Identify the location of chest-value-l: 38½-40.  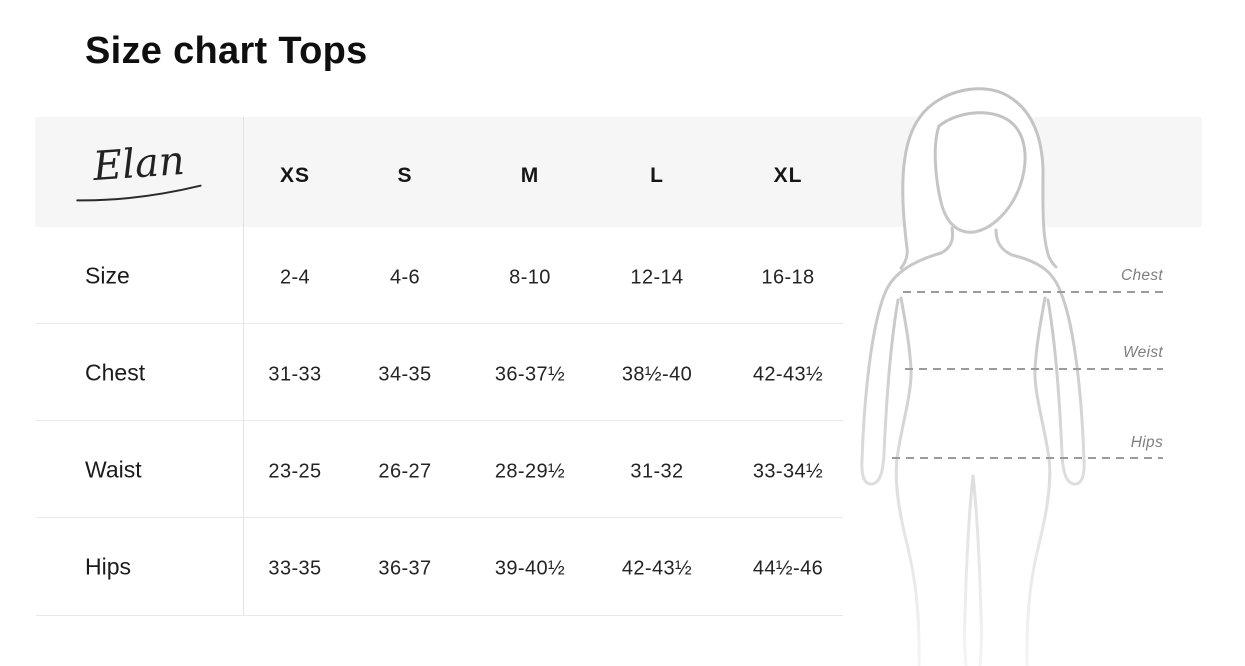
(657, 374).